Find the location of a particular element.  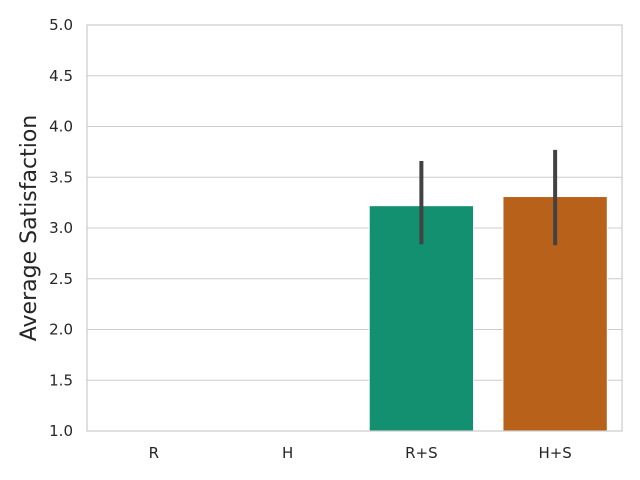

x-tick-label: R is located at coordinates (154, 453).